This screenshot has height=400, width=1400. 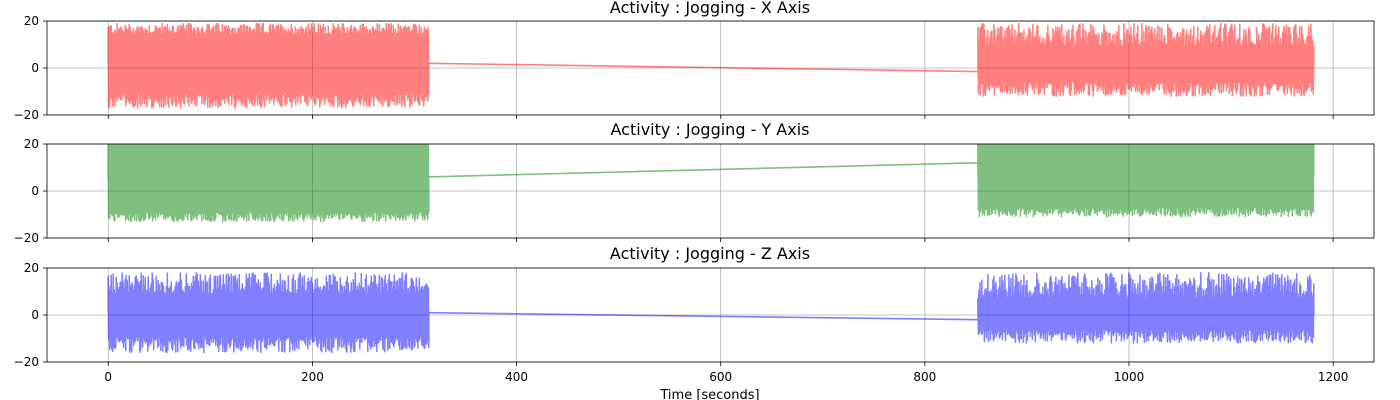 I want to click on x-tick-label: 800, so click(x=924, y=377).